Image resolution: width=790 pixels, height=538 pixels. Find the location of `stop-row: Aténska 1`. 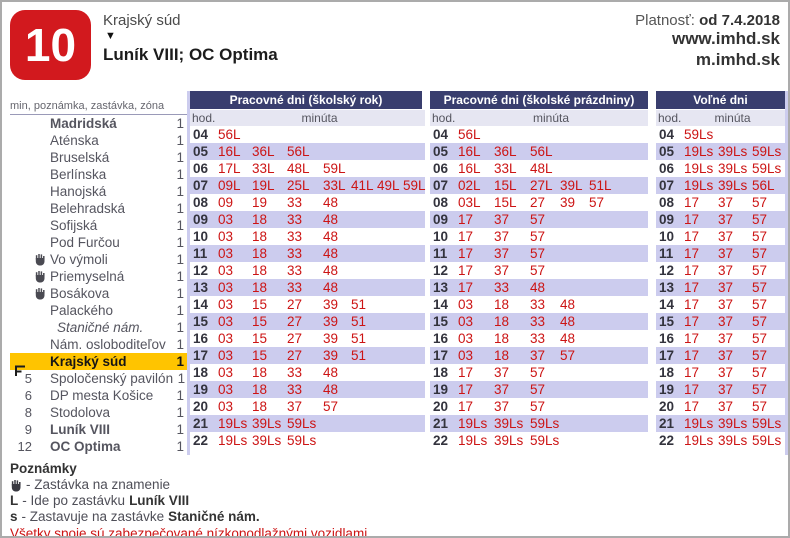

stop-row: Aténska 1 is located at coordinates (98, 140).